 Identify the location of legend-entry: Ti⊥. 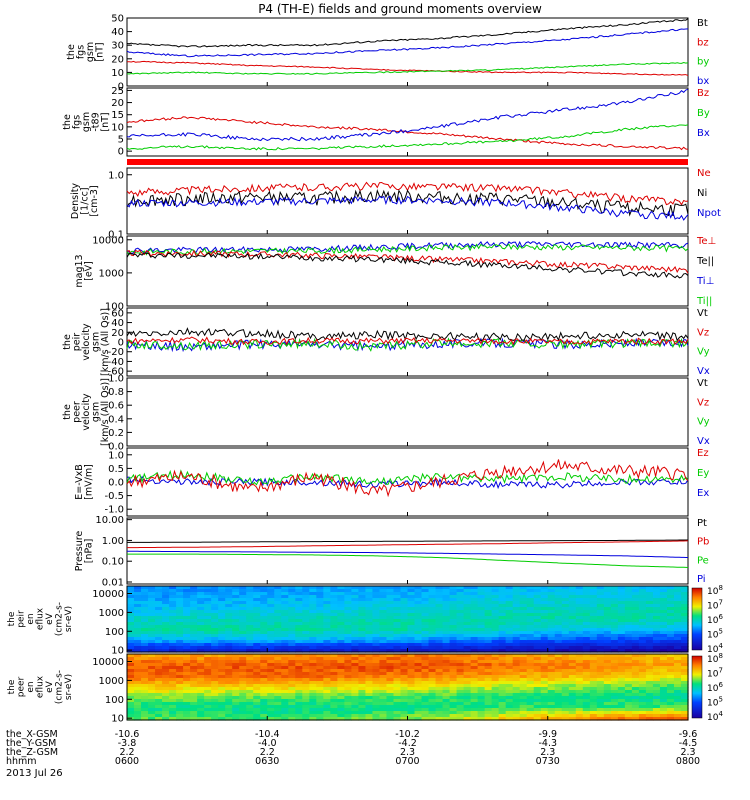
(705, 281).